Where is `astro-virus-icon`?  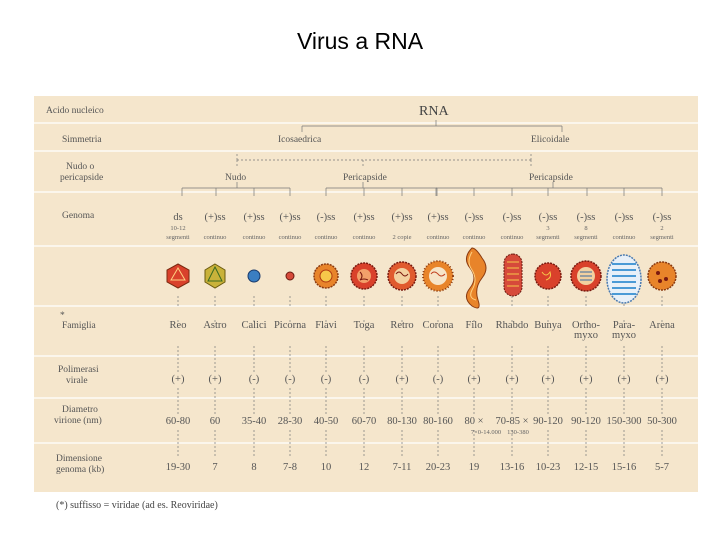 astro-virus-icon is located at coordinates (215, 276).